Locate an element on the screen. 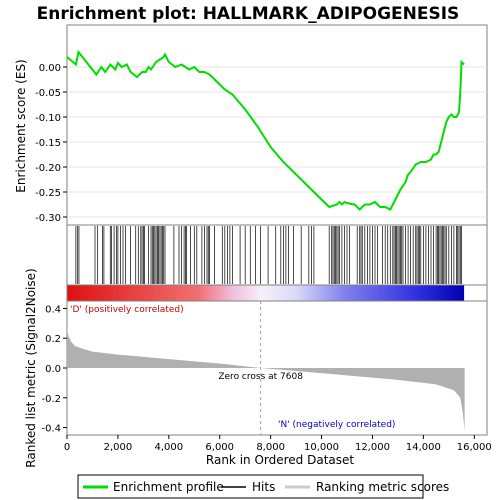  x-tick-label: 16,000 is located at coordinates (474, 447).